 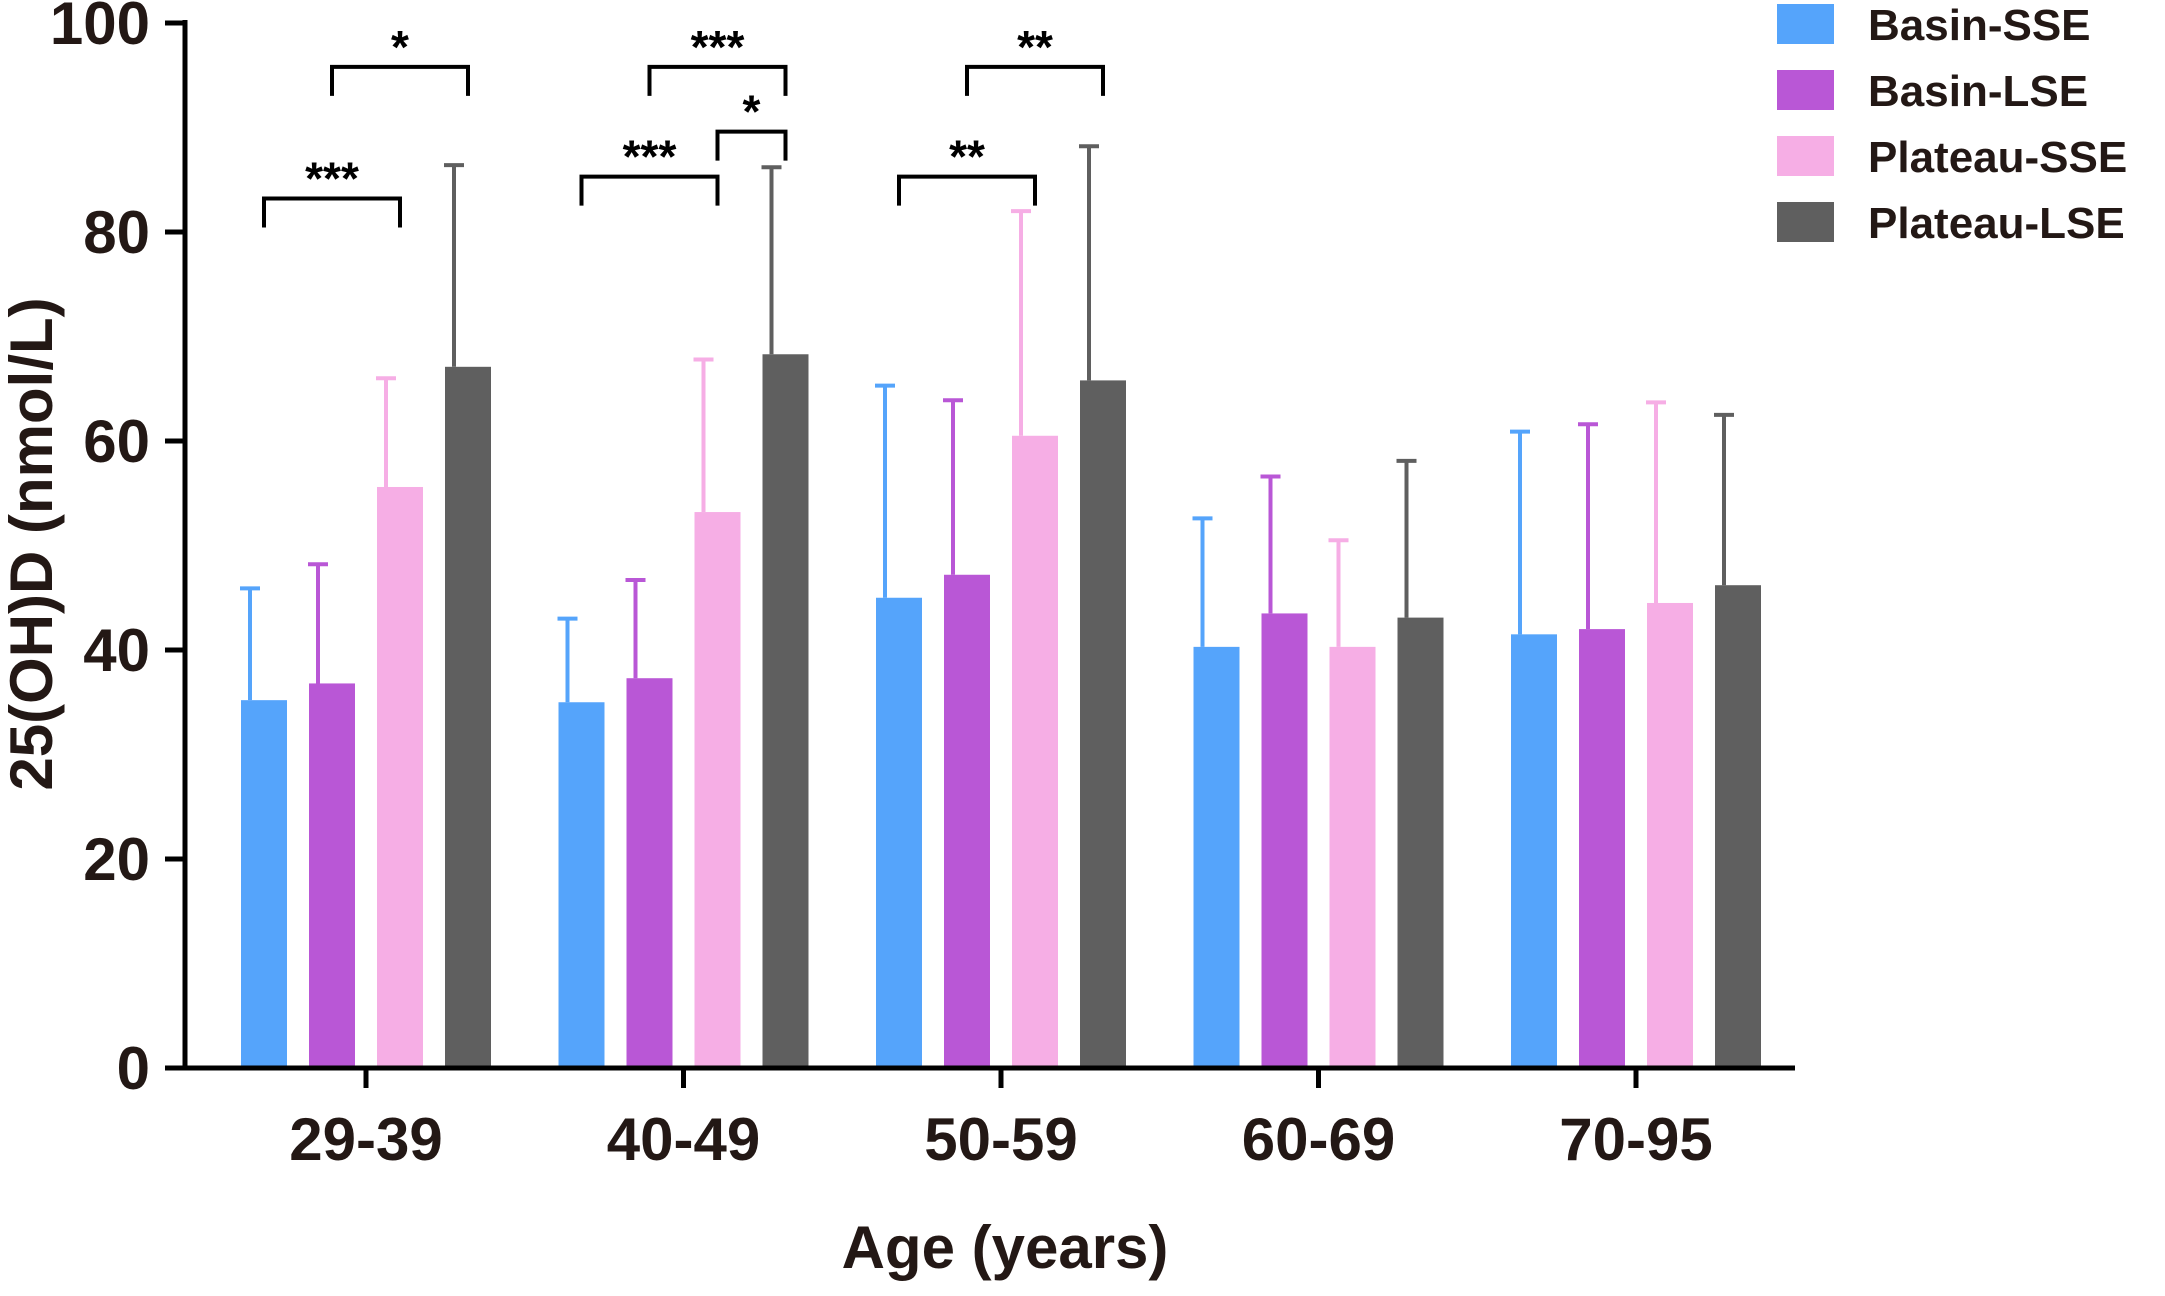 What do you see at coordinates (116, 441) in the screenshot?
I see `y-tick-label: 60` at bounding box center [116, 441].